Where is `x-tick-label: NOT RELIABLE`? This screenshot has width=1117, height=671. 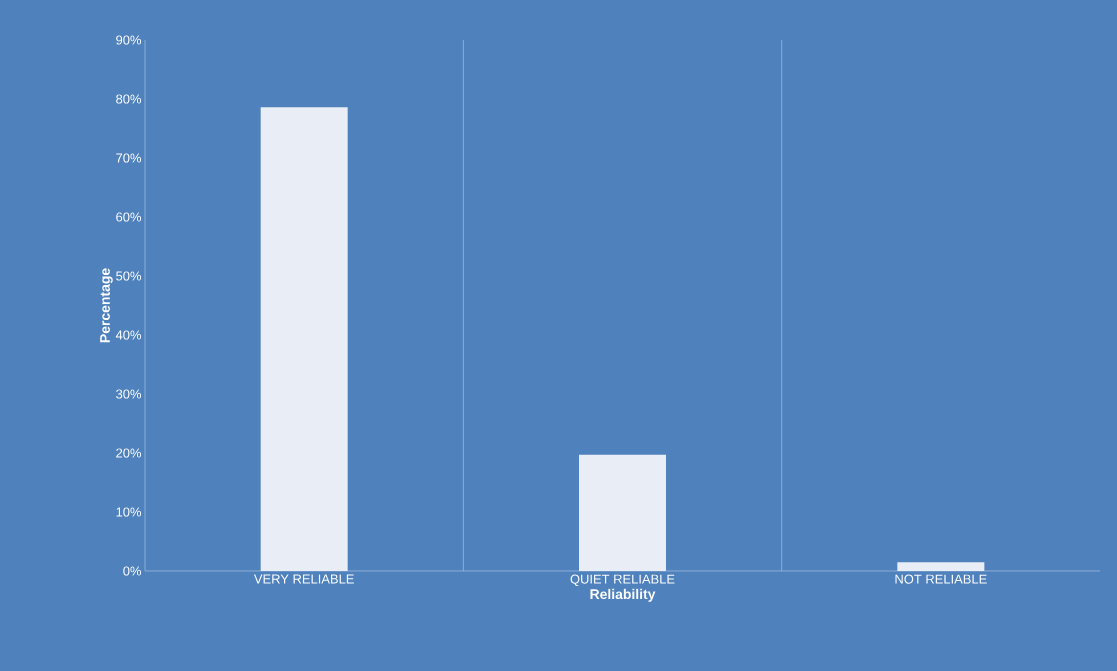 x-tick-label: NOT RELIABLE is located at coordinates (941, 579).